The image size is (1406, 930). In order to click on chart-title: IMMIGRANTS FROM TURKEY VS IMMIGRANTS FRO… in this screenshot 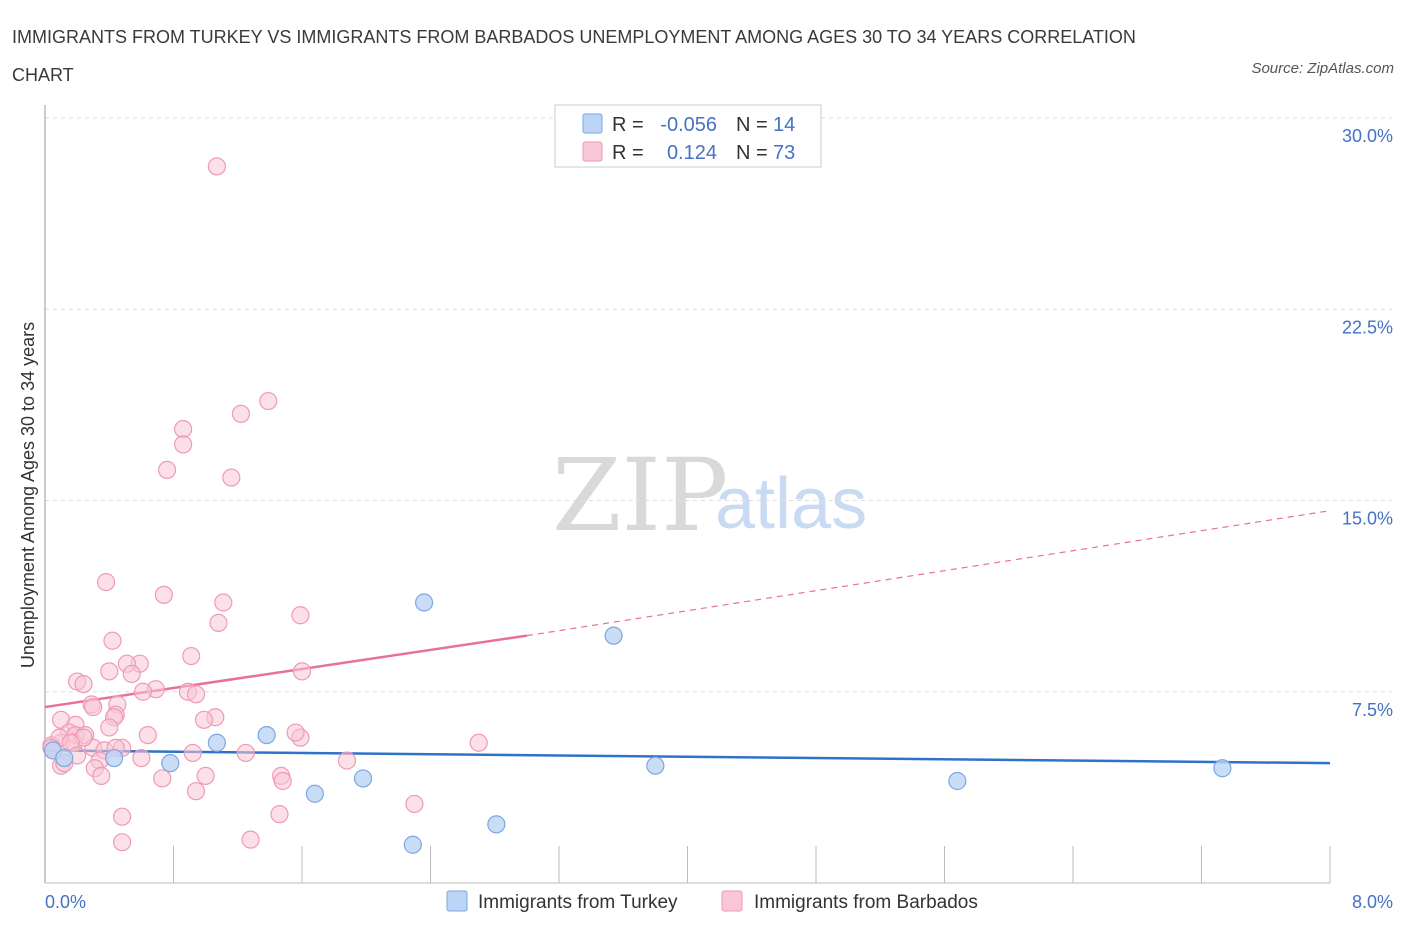, I will do `click(574, 56)`.